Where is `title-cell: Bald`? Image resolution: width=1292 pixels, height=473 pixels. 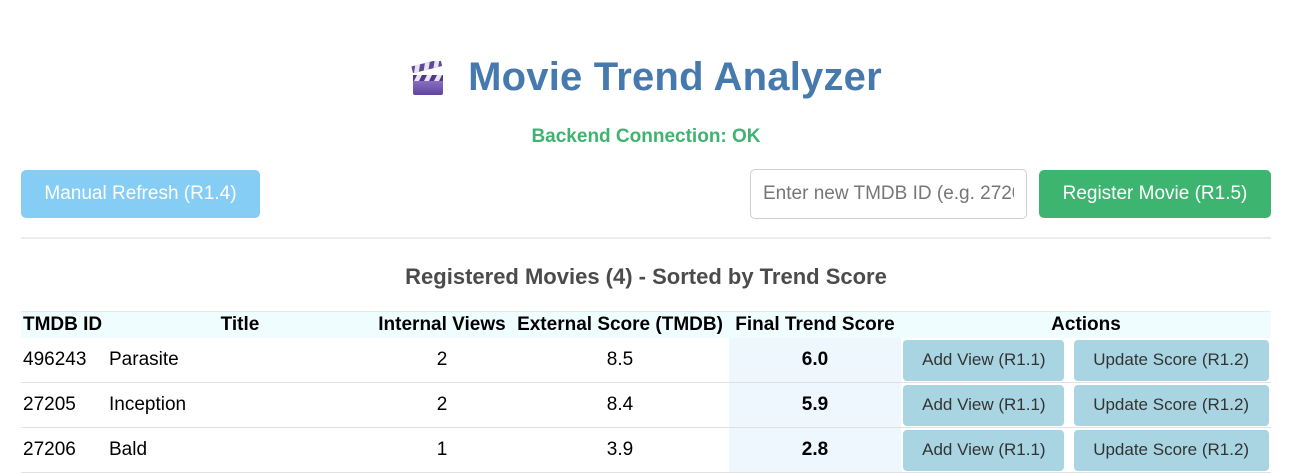
title-cell: Bald is located at coordinates (240, 450).